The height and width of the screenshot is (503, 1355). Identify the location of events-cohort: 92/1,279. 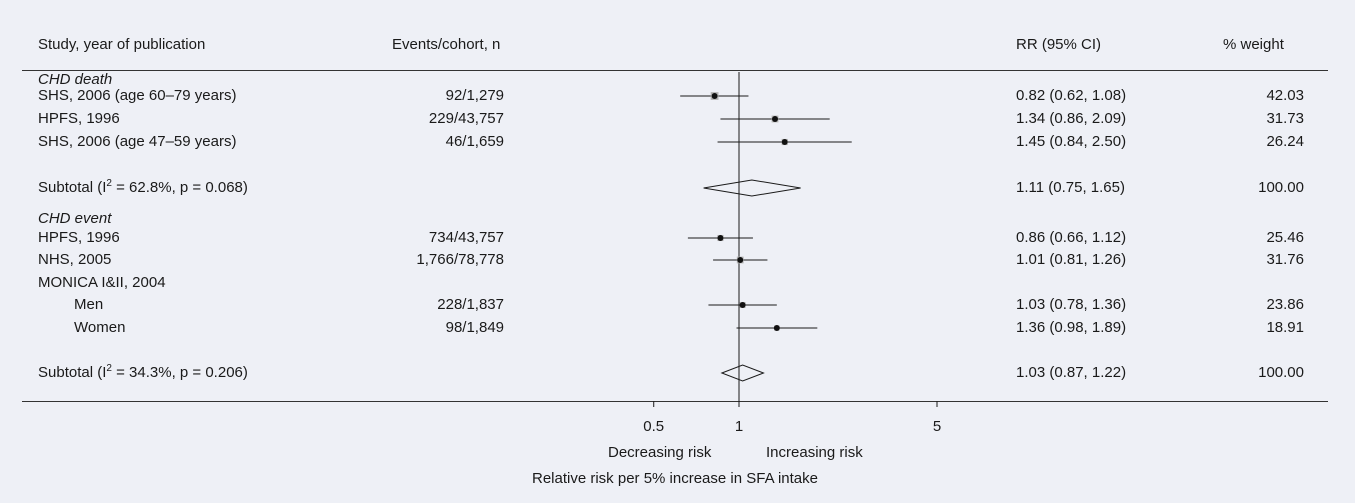
(474, 95).